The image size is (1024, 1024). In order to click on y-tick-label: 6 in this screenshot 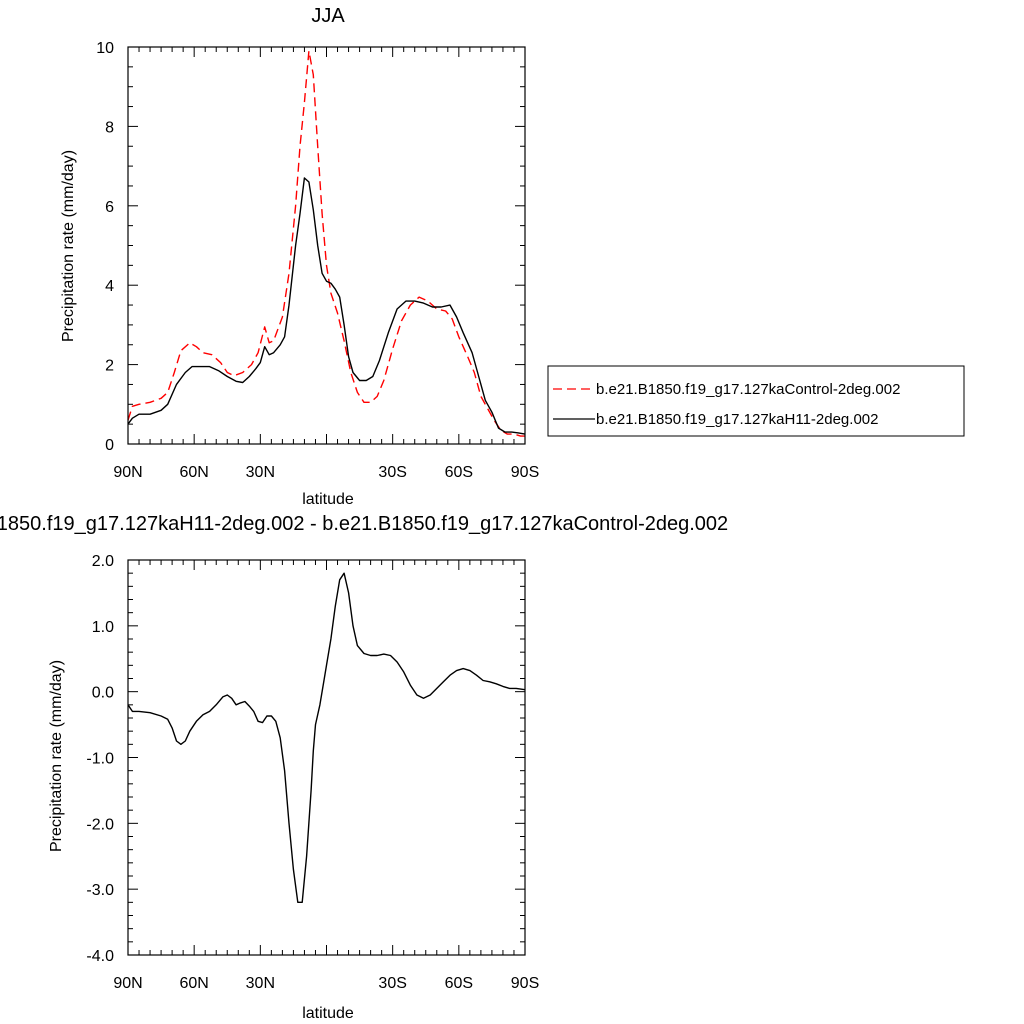, I will do `click(109, 207)`.